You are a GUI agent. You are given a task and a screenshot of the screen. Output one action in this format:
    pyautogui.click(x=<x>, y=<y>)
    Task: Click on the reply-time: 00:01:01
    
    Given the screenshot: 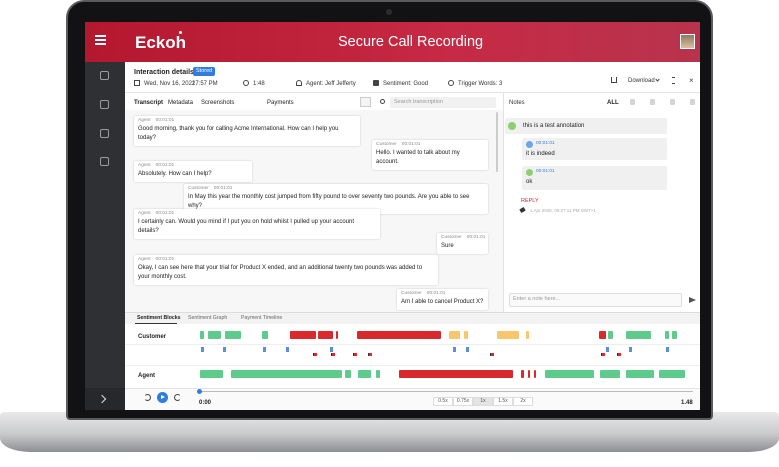 What is the action you would take?
    pyautogui.click(x=545, y=143)
    